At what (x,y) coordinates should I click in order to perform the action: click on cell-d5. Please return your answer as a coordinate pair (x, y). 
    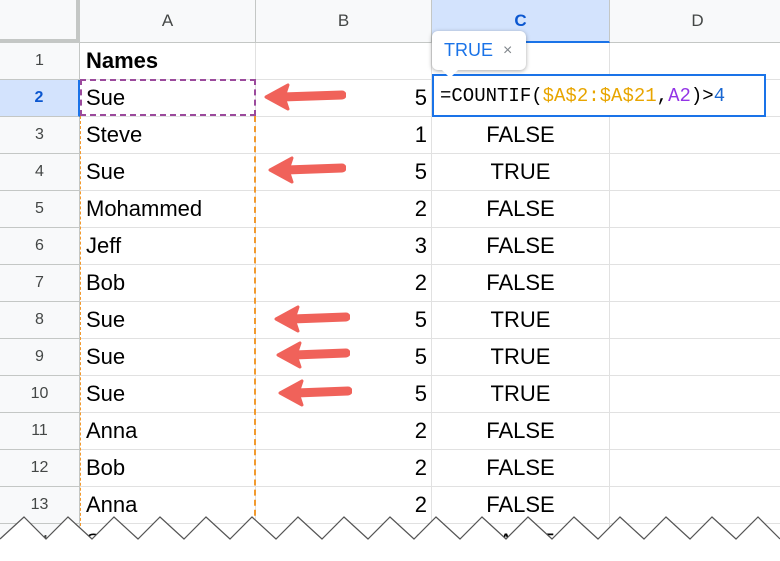
    Looking at the image, I should click on (695, 209).